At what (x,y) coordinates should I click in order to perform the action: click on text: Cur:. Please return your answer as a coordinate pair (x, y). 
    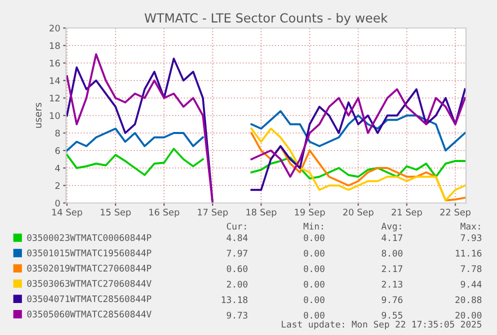
    Looking at the image, I should click on (236, 226).